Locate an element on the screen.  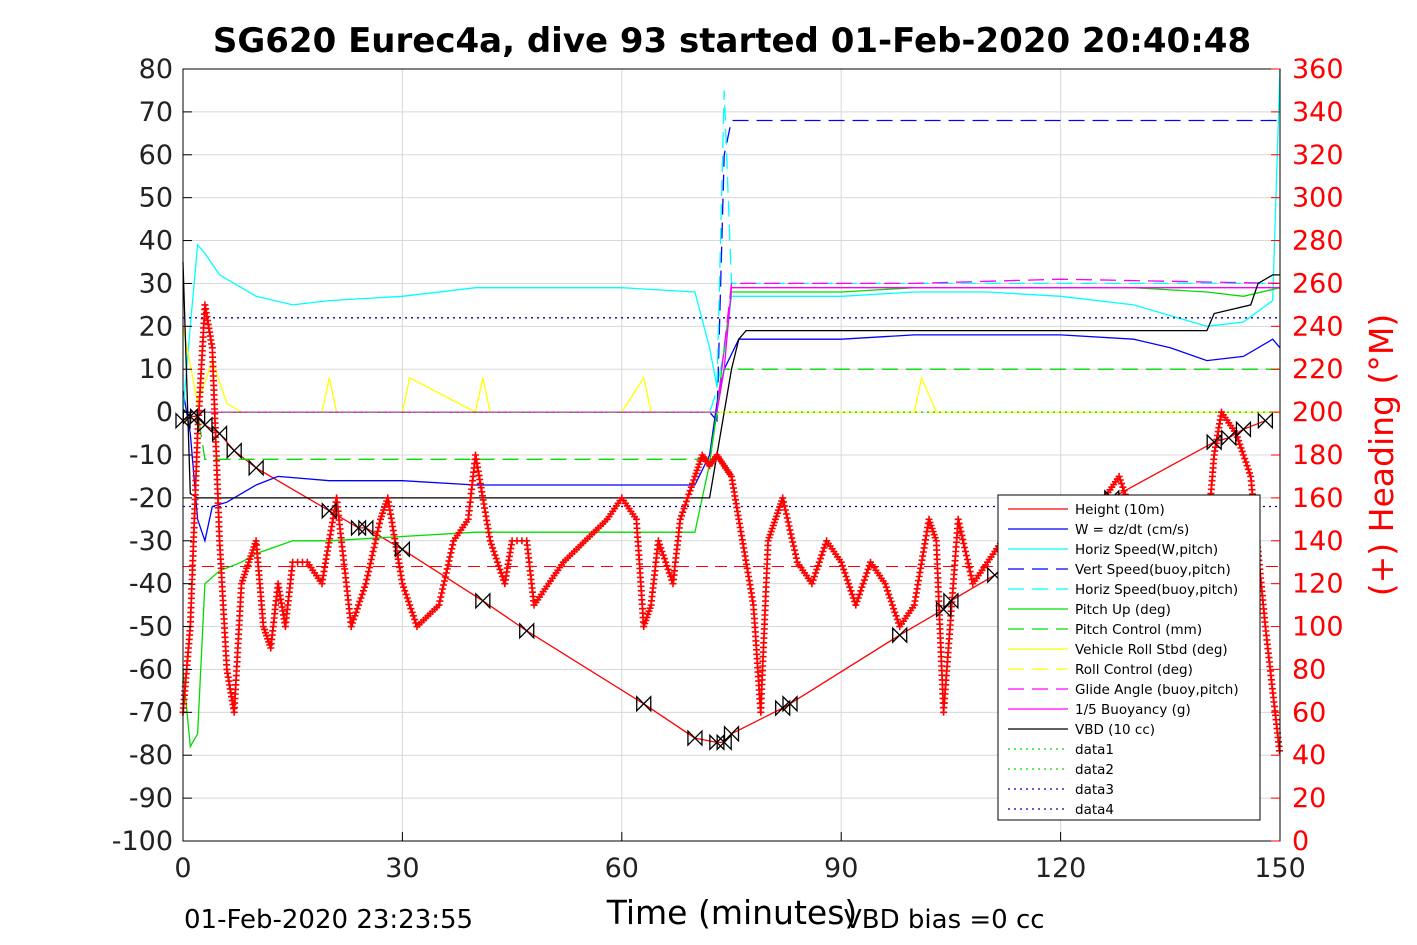
y-right-tick-label: 220 is located at coordinates (1318, 369).